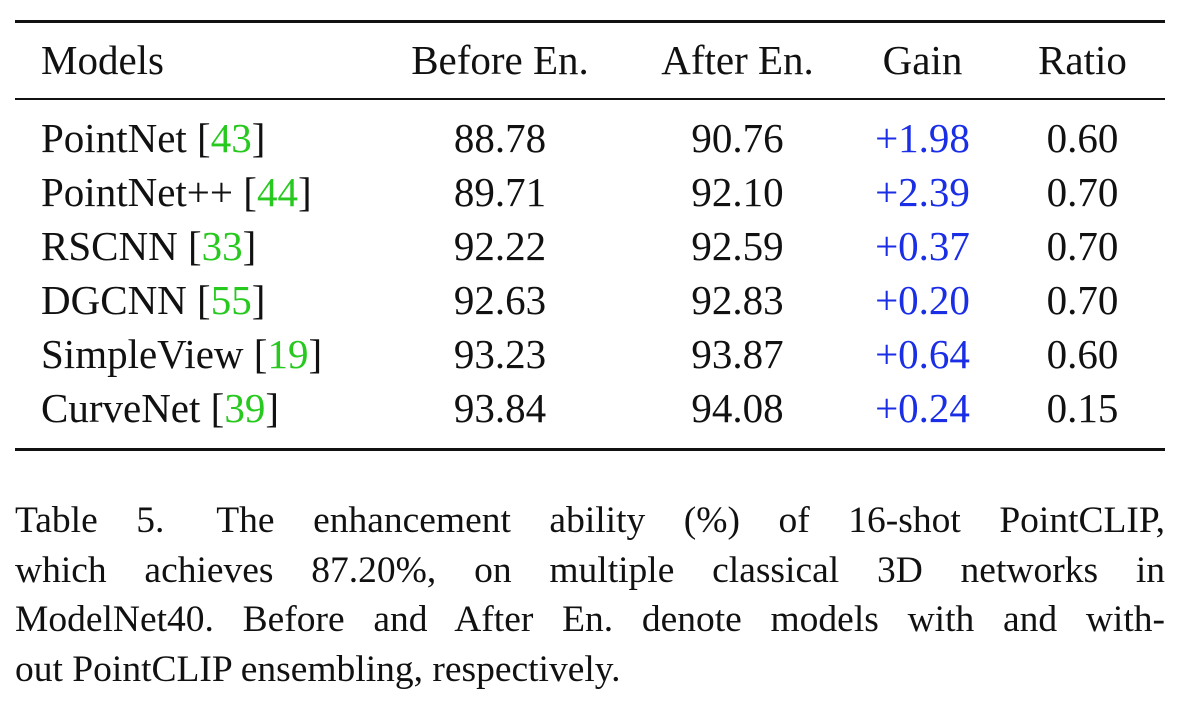 This screenshot has height=712, width=1178. What do you see at coordinates (500, 353) in the screenshot?
I see `before-value: 93.23` at bounding box center [500, 353].